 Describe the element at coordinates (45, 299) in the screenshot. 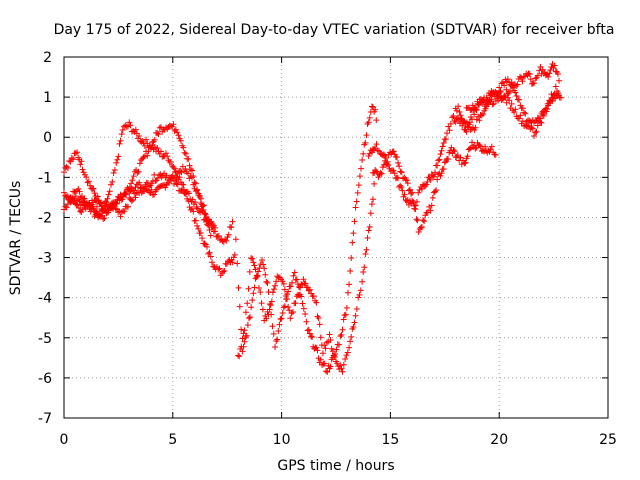

I see `y-tick-label: -4` at that location.